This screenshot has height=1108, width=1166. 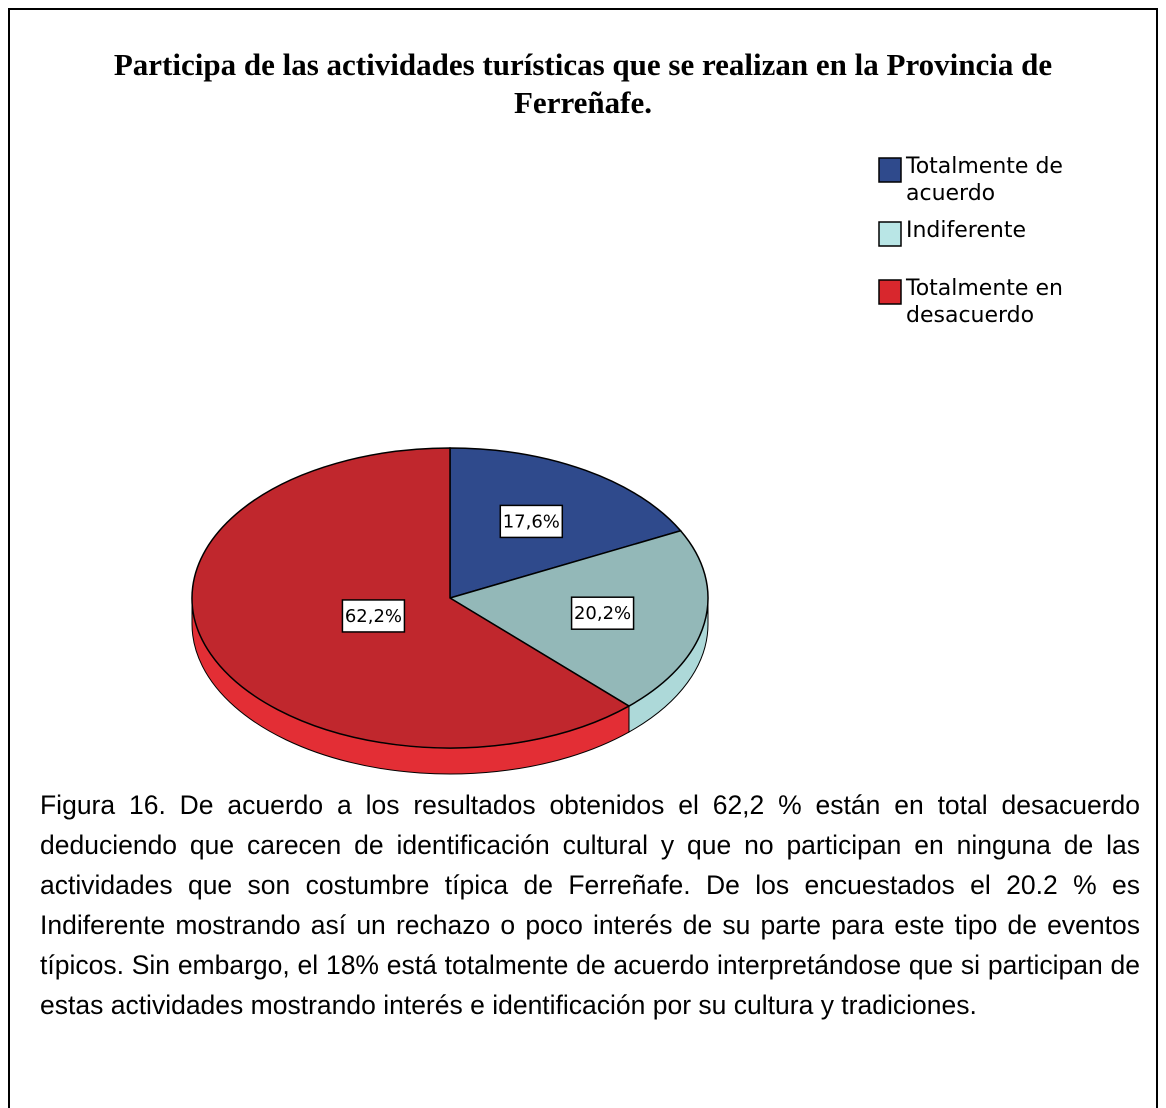 I want to click on value-label: 17,6%, so click(x=531, y=521).